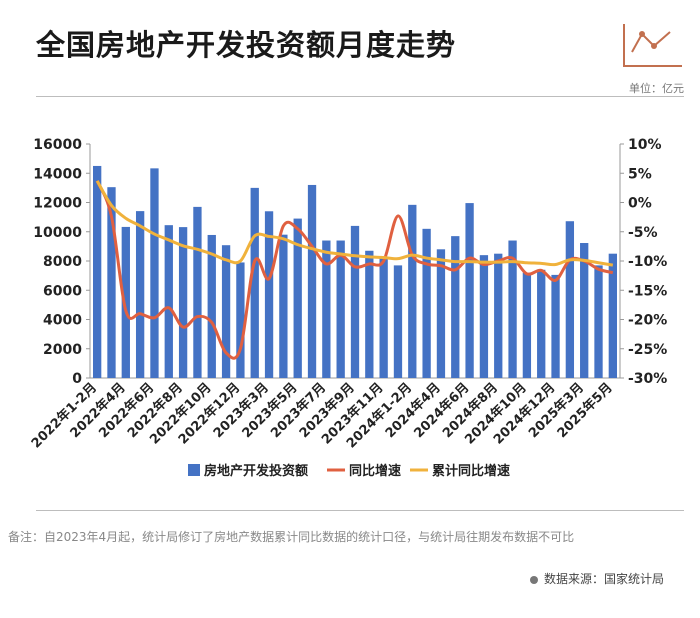 Image resolution: width=700 pixels, height=618 pixels. I want to click on cumulative-growth-line, so click(354, 223).